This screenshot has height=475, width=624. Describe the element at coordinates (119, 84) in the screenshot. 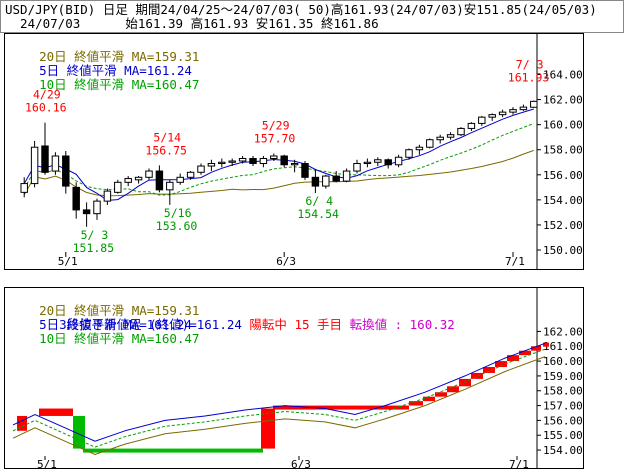

I see `ma10-legend: 10日 終値平滑 MA=160.47` at that location.